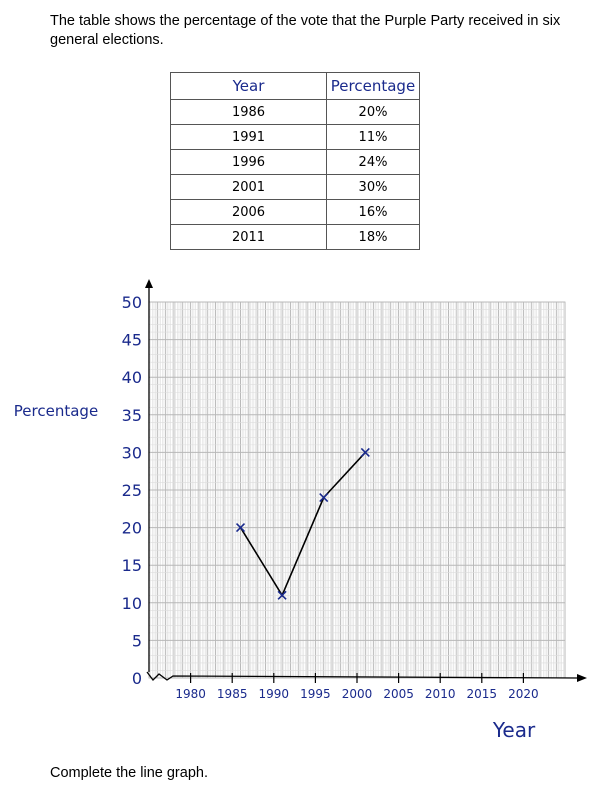  Describe the element at coordinates (248, 162) in the screenshot. I see `year-cell: 1996` at that location.